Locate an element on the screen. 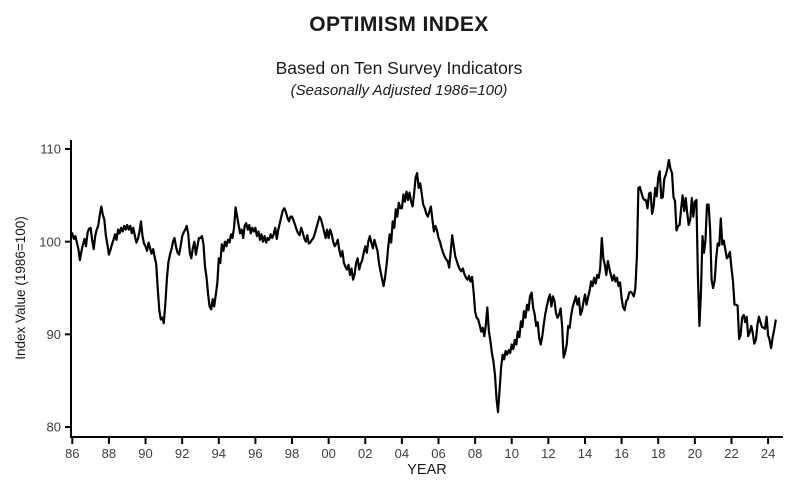 The image size is (798, 492). x-tick-label: 98 is located at coordinates (292, 453).